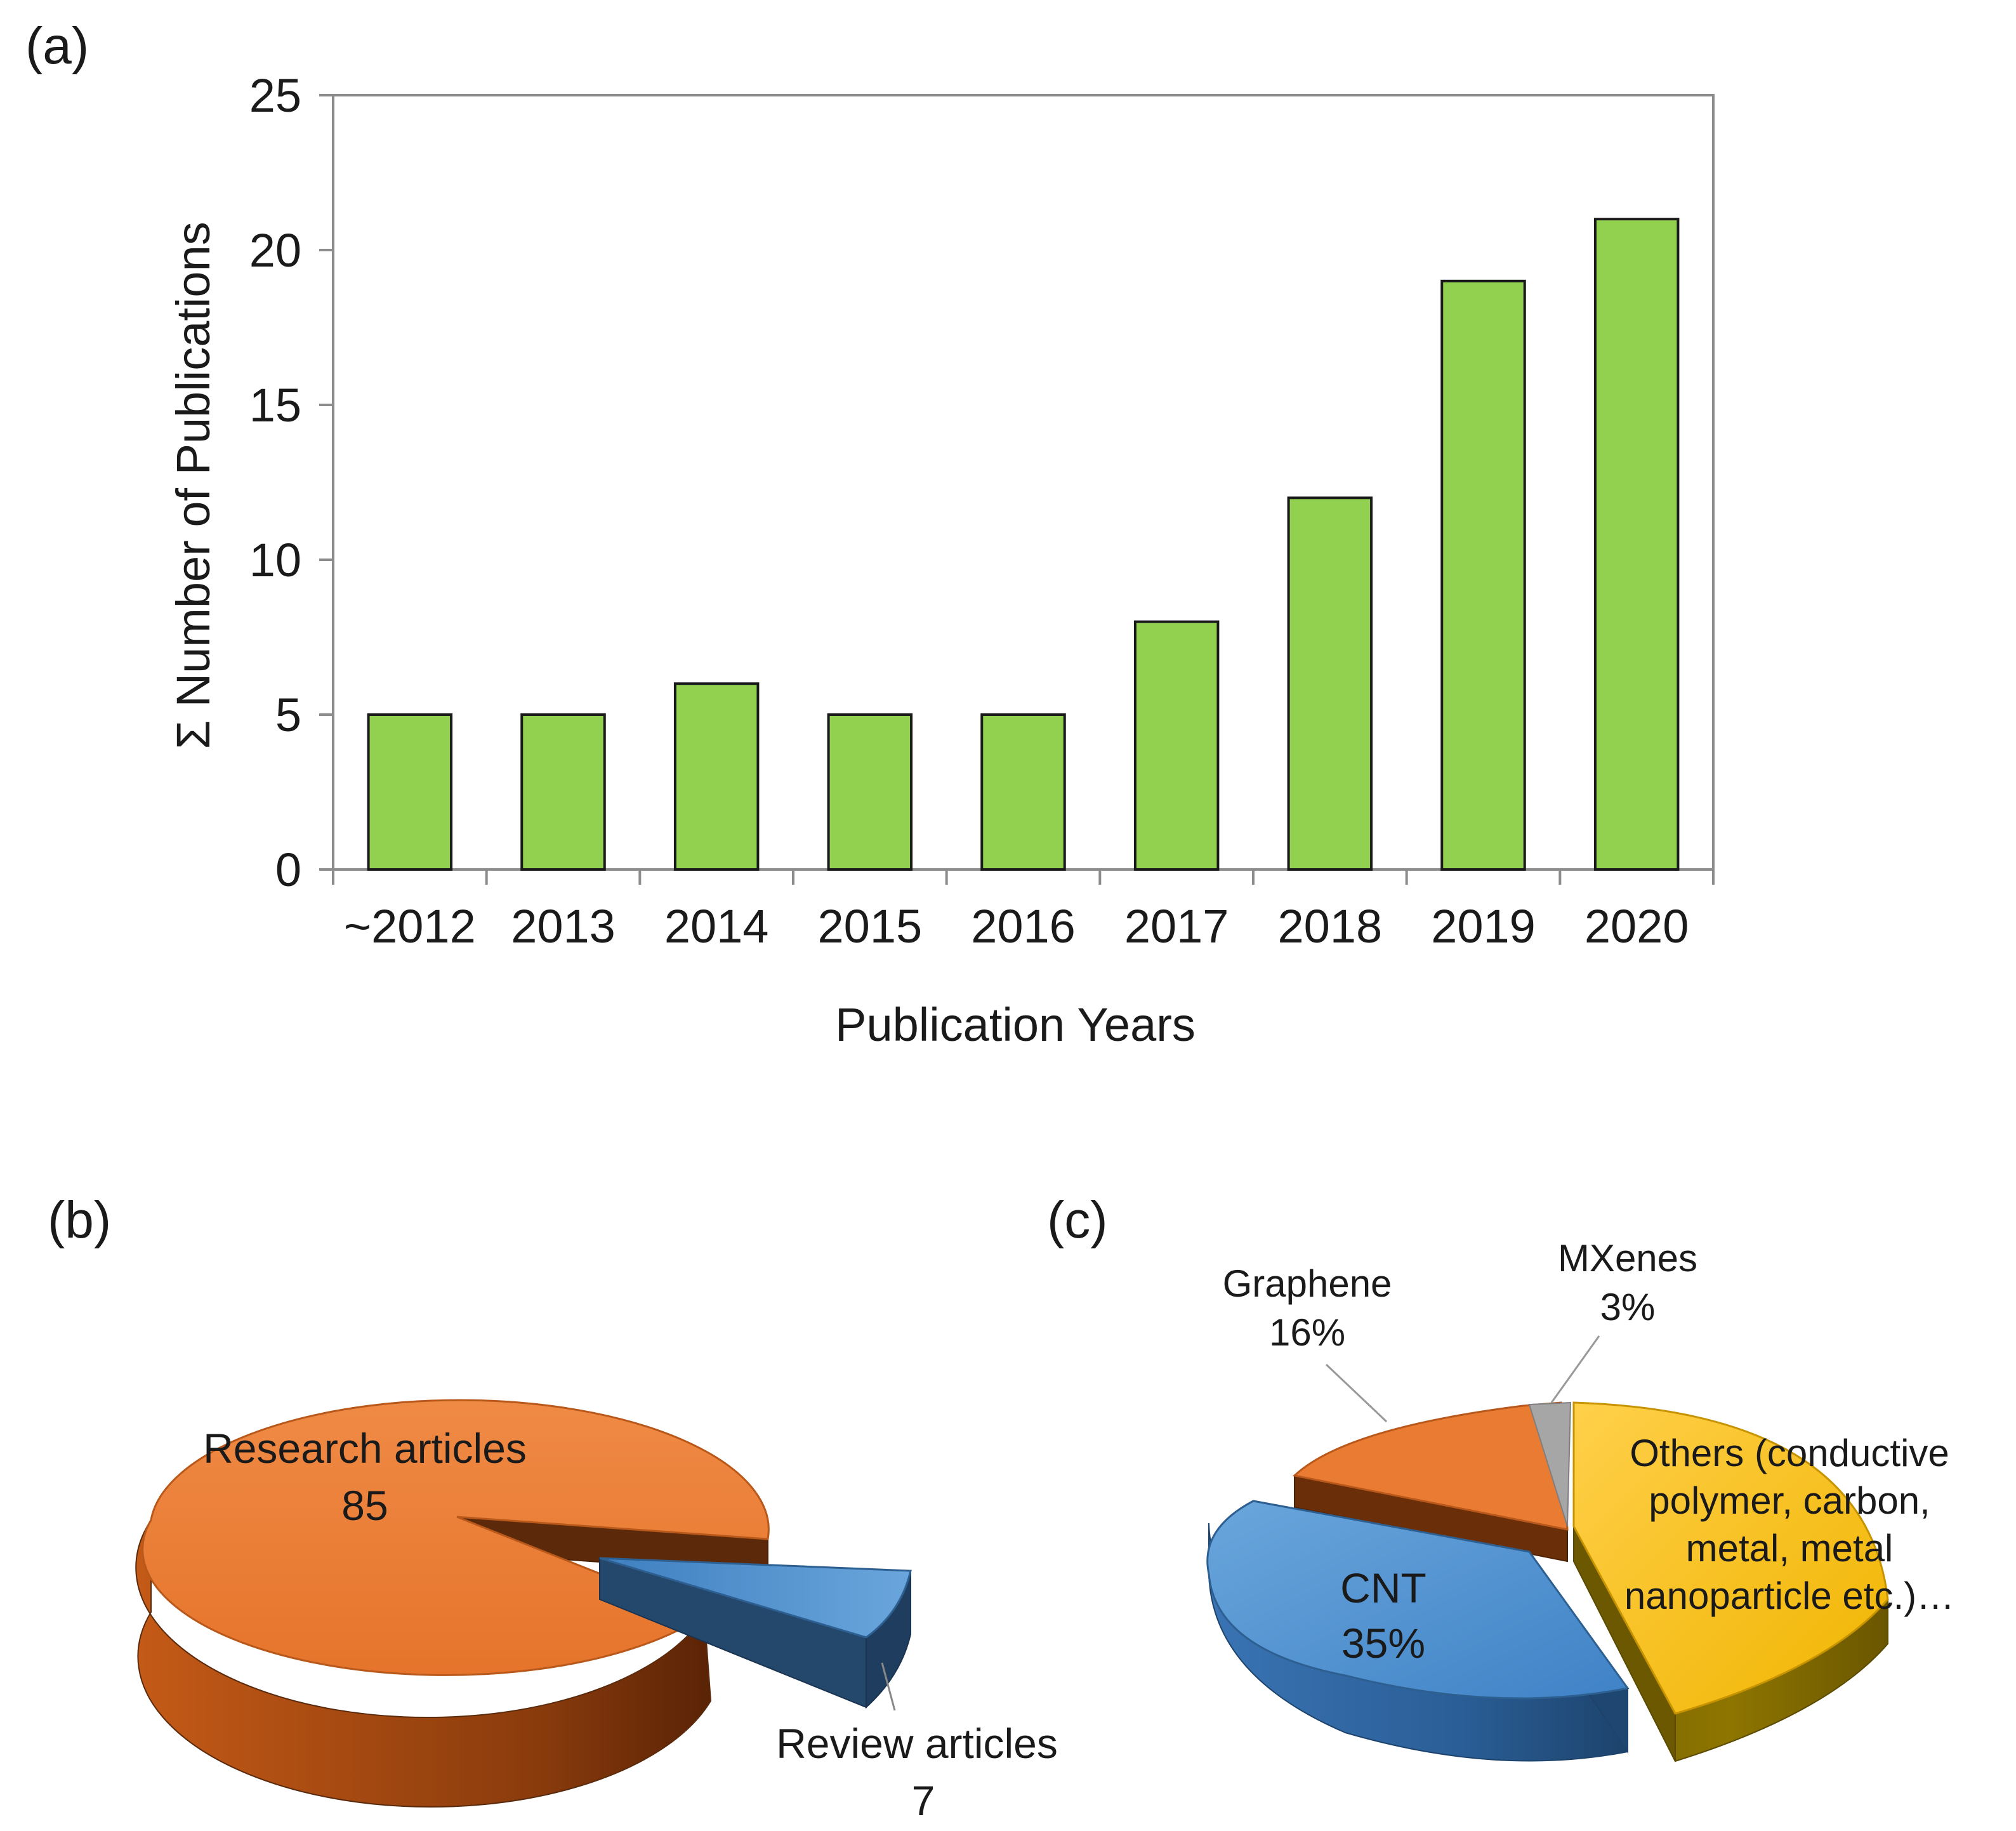 This screenshot has width=2016, height=1831. I want to click on panel-a-label: (a), so click(57, 46).